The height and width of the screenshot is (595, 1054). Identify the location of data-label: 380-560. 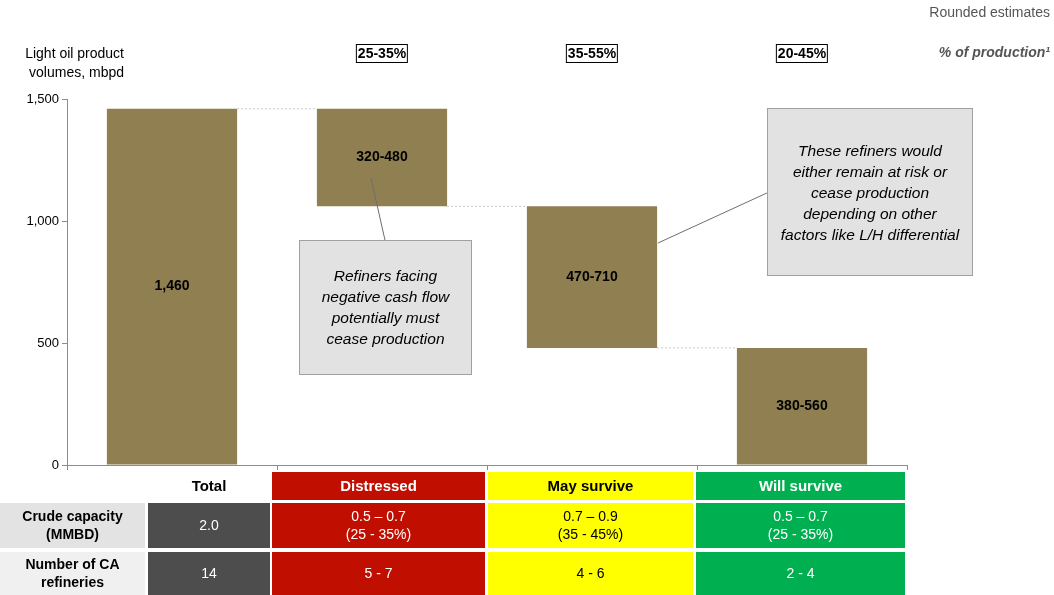
(802, 405).